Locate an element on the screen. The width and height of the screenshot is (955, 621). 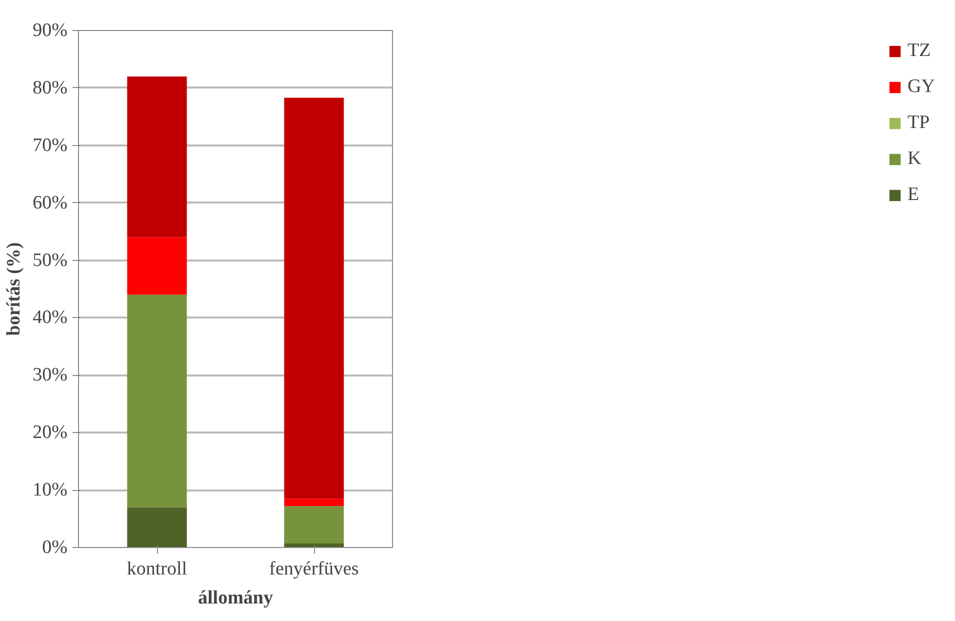
y-tick-label: 0% is located at coordinates (55, 547).